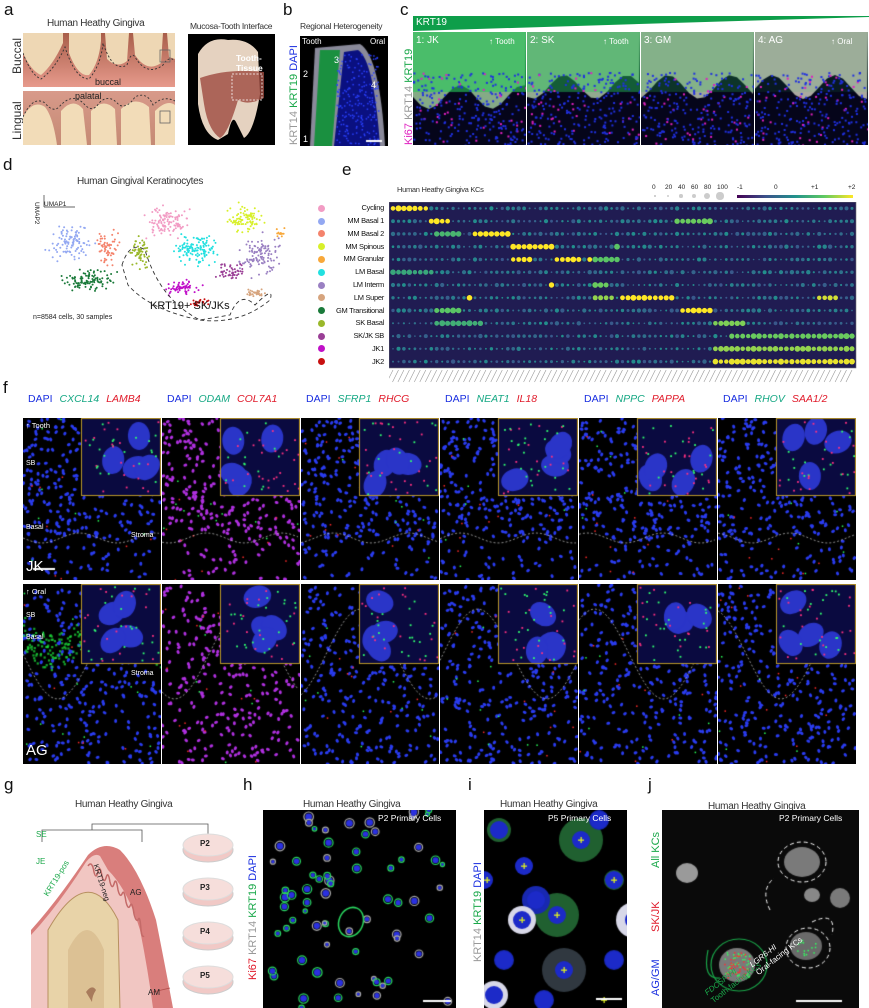 The height and width of the screenshot is (1008, 869). I want to click on buccal-label: Buccal, so click(17, 55).